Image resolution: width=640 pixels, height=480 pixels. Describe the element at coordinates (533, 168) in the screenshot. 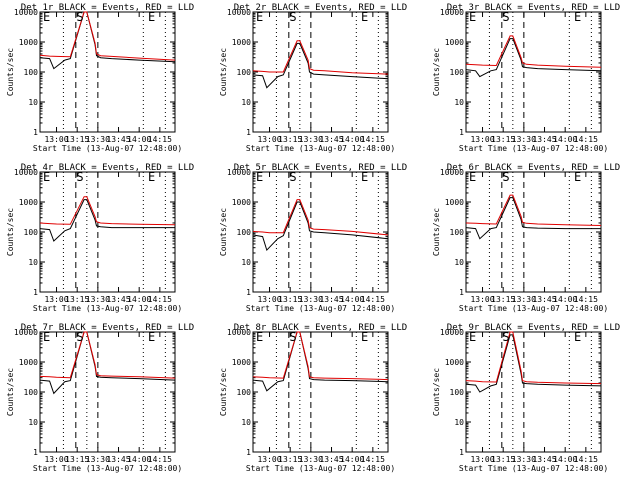

I see `panel-title: Det 6r BLACK = Events, RED = LLD` at that location.